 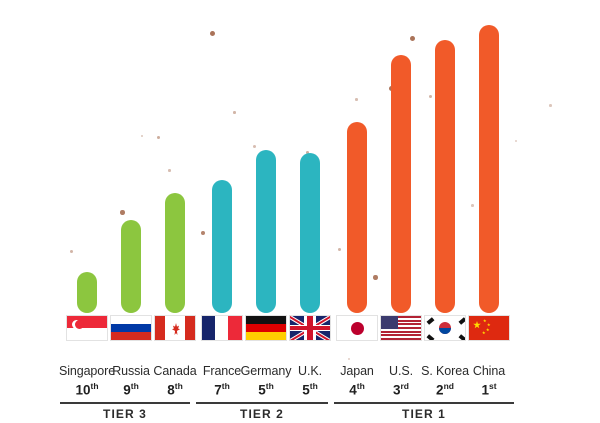 What do you see at coordinates (310, 389) in the screenshot?
I see `rank-label-uk: 5th` at bounding box center [310, 389].